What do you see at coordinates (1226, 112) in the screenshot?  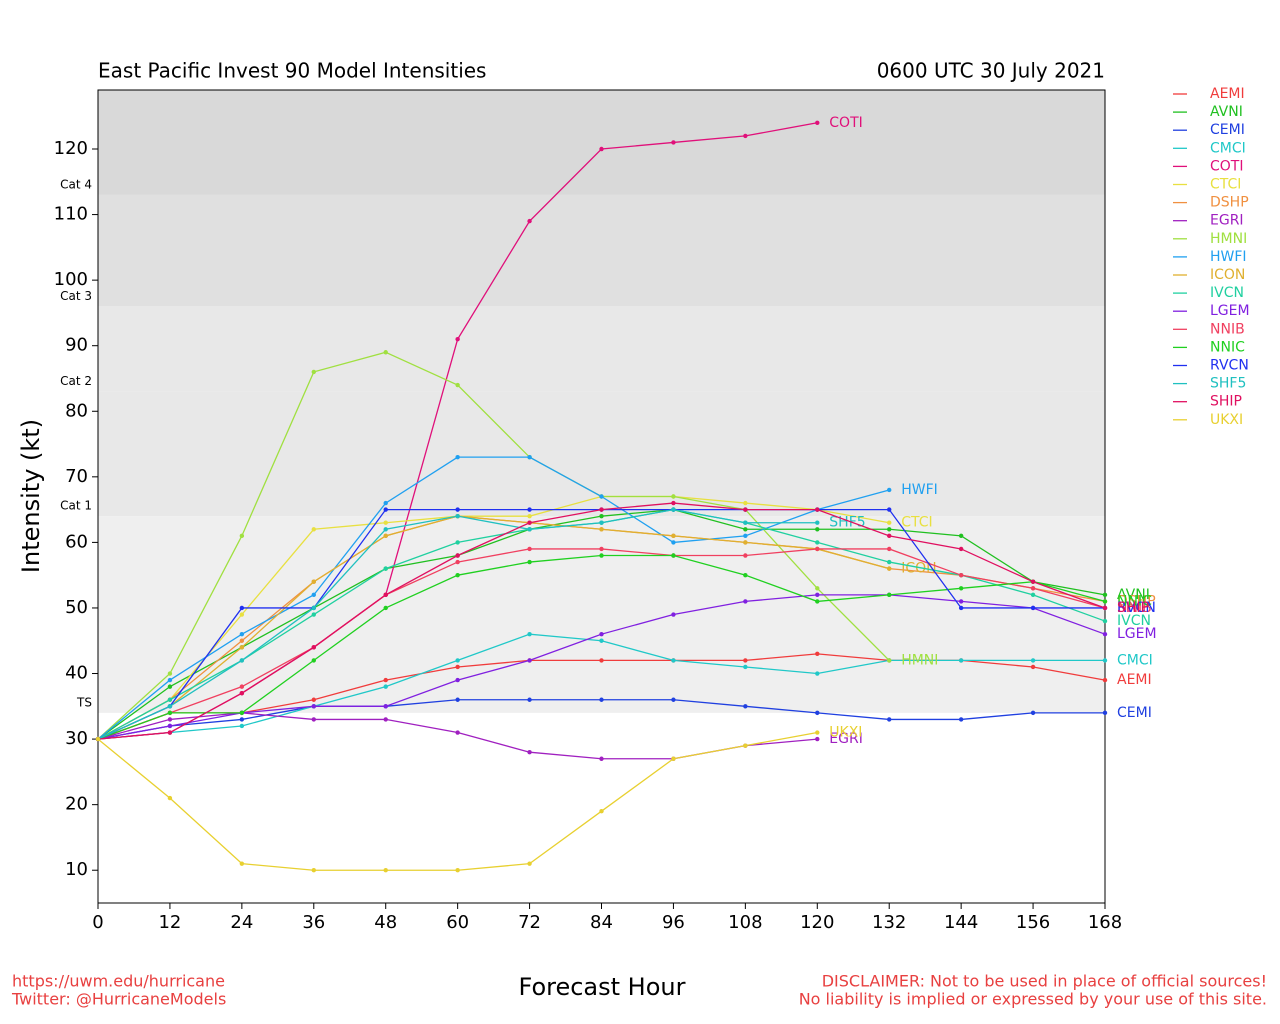 I see `legend-label: AVNI` at bounding box center [1226, 112].